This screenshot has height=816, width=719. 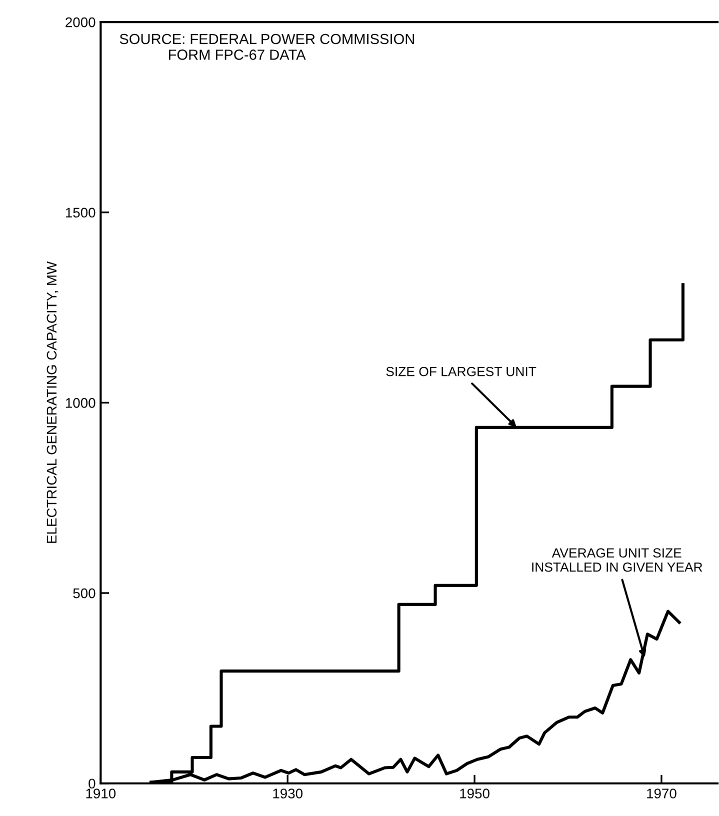 I want to click on y-tick-label: 1500, so click(x=81, y=213).